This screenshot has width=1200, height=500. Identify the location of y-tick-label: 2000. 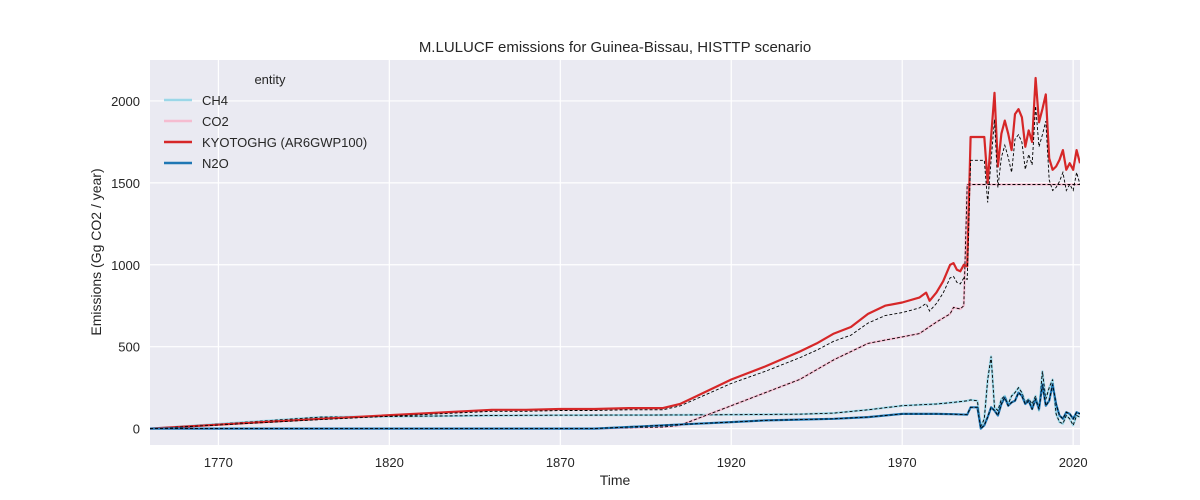
(125, 101).